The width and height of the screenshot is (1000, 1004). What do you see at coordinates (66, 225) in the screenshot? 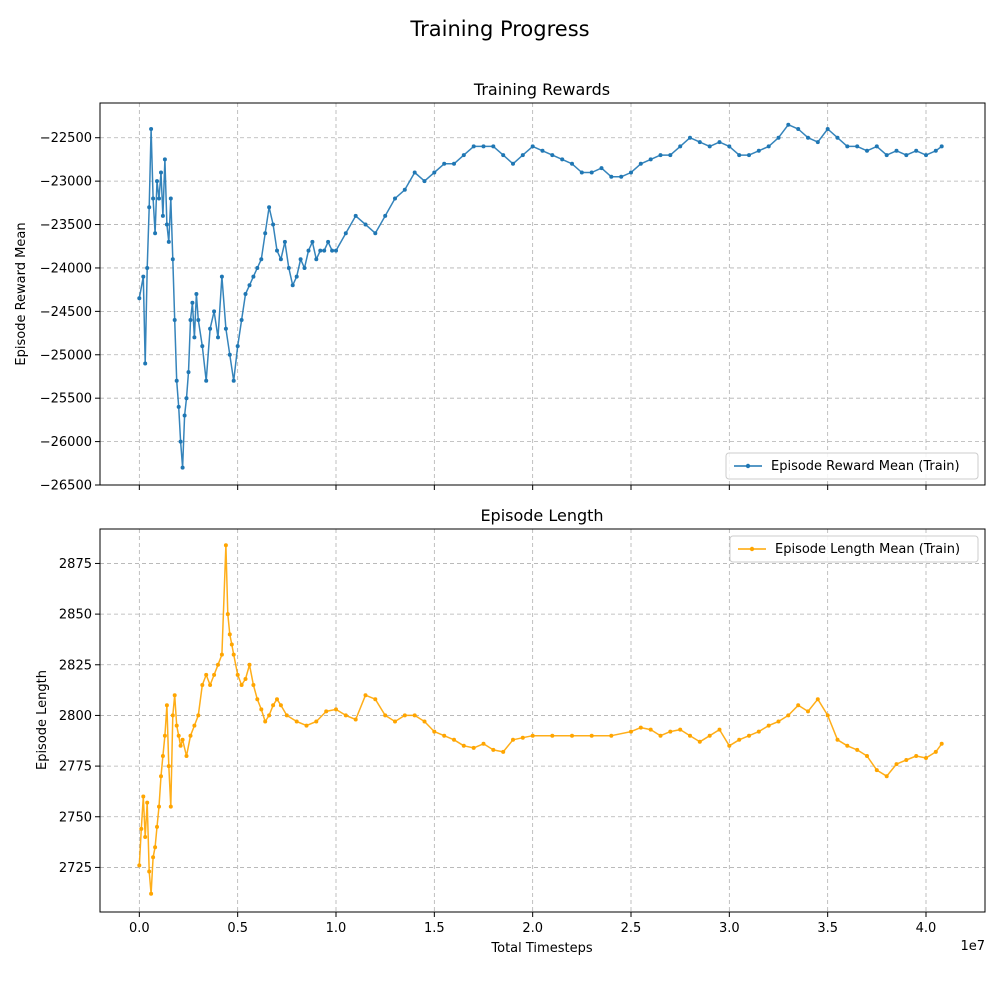
I see `rewards-y-tick-label: −23500` at bounding box center [66, 225].